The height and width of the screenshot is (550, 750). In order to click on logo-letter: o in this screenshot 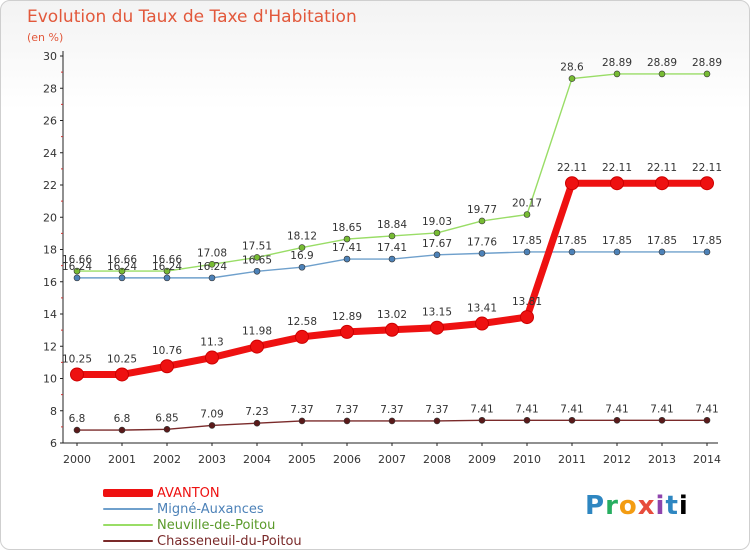, I will do `click(628, 506)`.